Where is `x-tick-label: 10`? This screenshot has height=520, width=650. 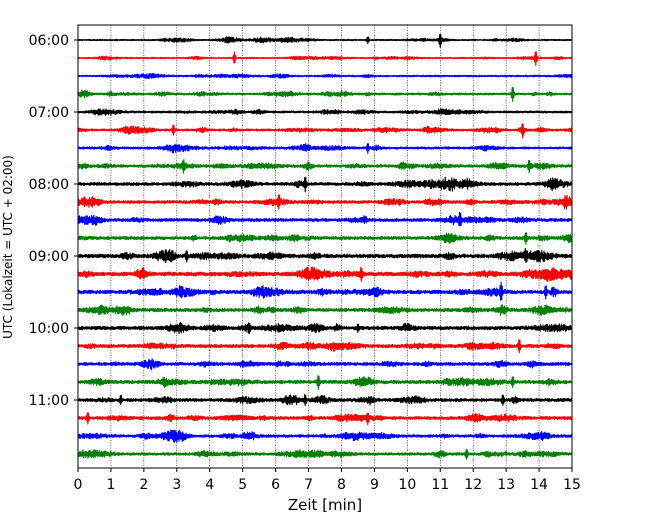
x-tick-label: 10 is located at coordinates (407, 485).